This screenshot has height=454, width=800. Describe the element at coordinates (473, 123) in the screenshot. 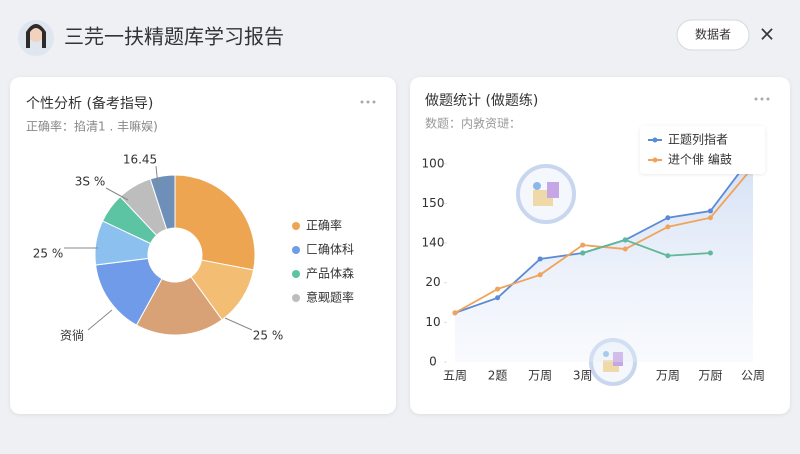

I see `line-subtitle: 数题：内敦资琎：` at that location.